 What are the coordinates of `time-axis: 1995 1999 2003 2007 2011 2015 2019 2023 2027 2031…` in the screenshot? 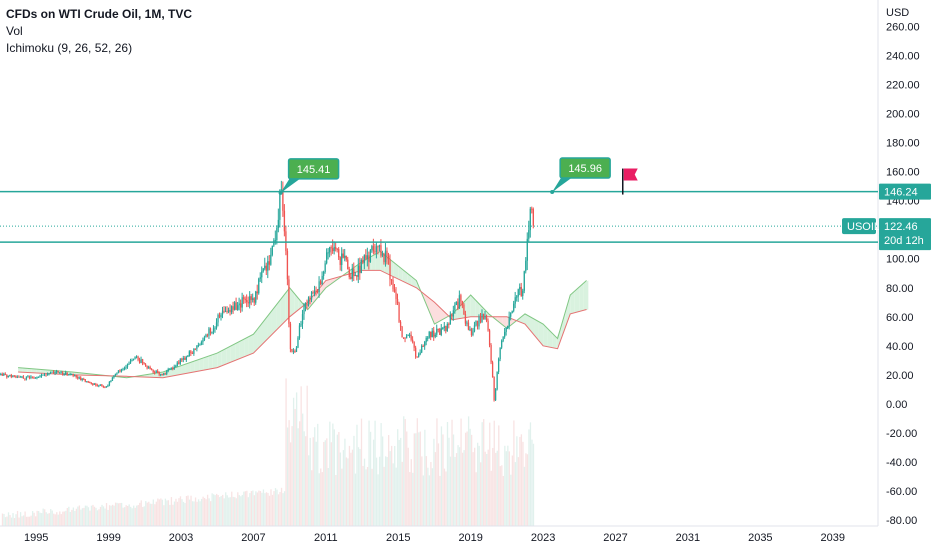 It's located at (439, 534).